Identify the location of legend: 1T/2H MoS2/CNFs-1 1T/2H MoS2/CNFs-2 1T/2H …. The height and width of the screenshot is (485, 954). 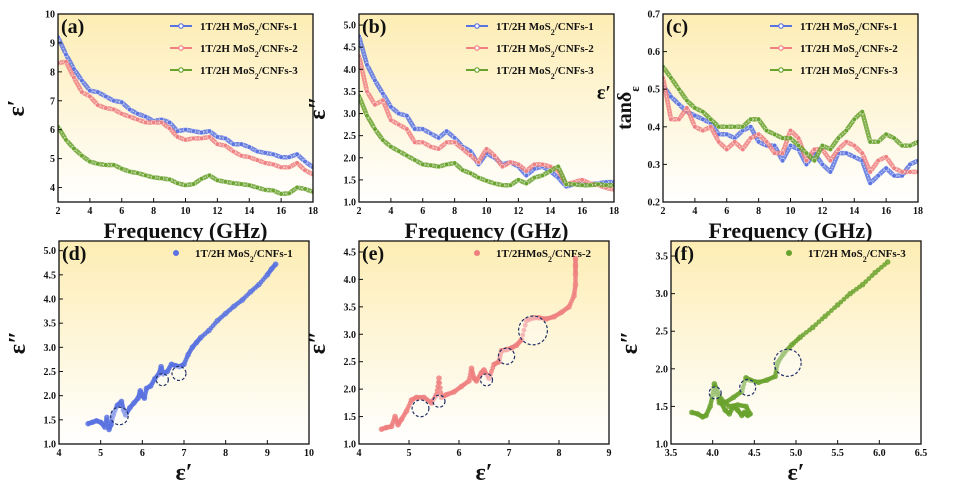
(834, 51).